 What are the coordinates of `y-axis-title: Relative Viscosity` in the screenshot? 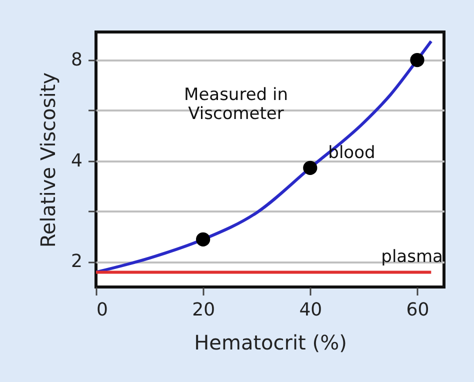 It's located at (48, 160).